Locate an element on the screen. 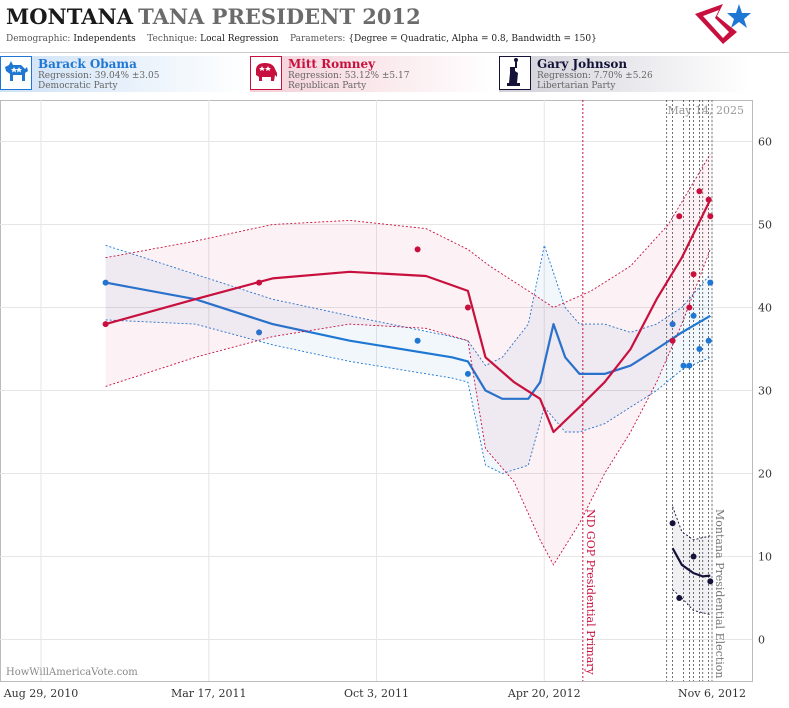 The height and width of the screenshot is (708, 789). y-tick-label: 40 is located at coordinates (765, 308).